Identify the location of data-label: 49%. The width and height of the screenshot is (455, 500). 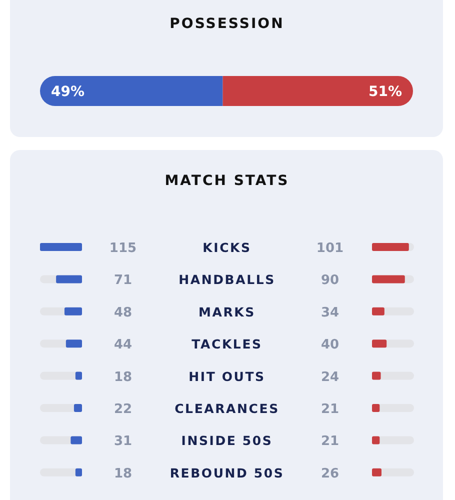
(68, 92).